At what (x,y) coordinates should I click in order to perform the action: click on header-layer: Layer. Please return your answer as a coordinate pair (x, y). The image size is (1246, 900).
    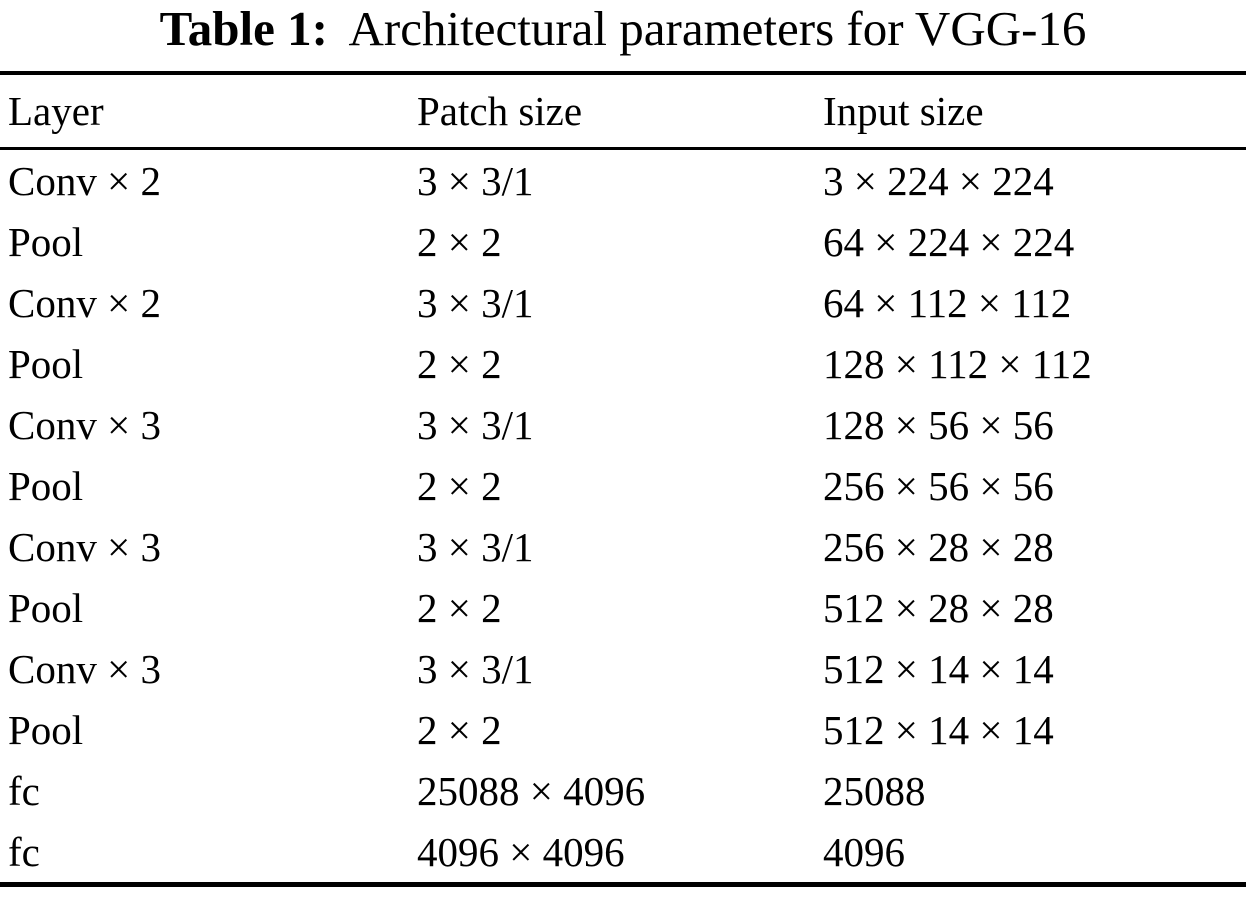
    Looking at the image, I should click on (208, 111).